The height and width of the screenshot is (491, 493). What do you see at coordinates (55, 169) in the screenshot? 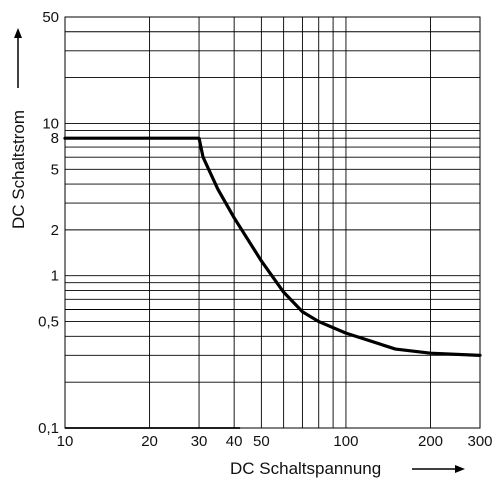
I see `y-tick-label: 5` at bounding box center [55, 169].